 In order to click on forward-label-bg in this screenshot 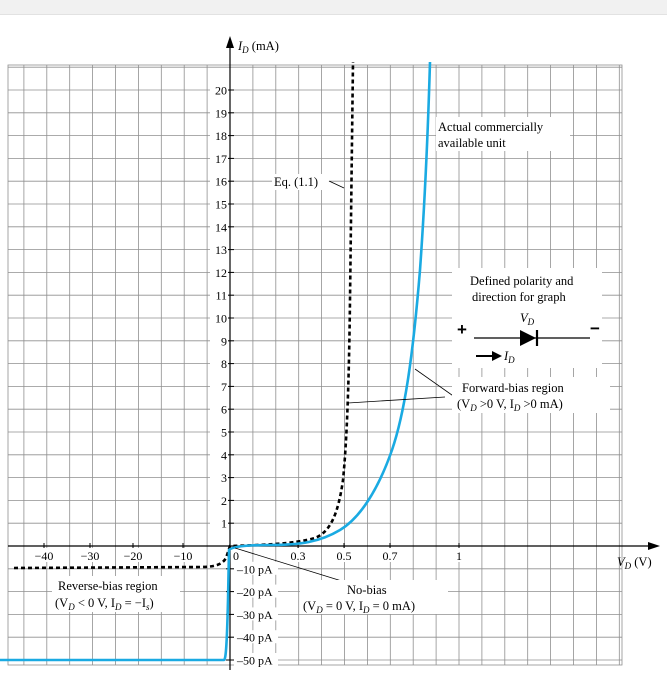, I will do `click(531, 395)`.